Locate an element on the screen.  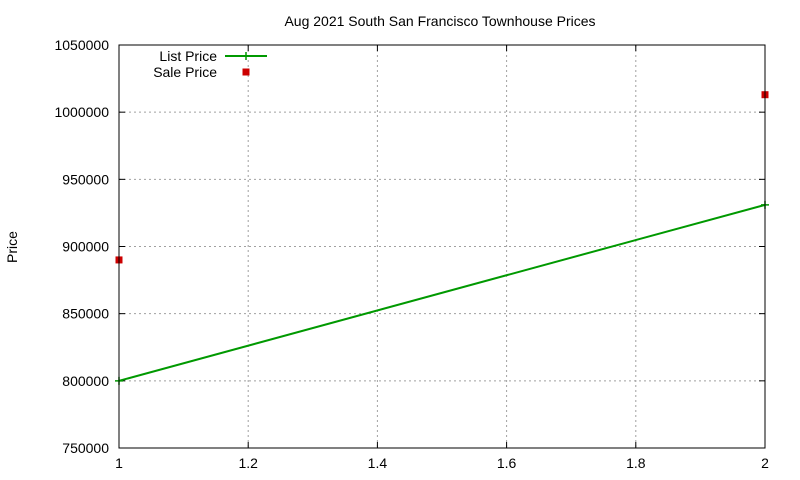
y-tick-label: 900000 is located at coordinates (85, 247).